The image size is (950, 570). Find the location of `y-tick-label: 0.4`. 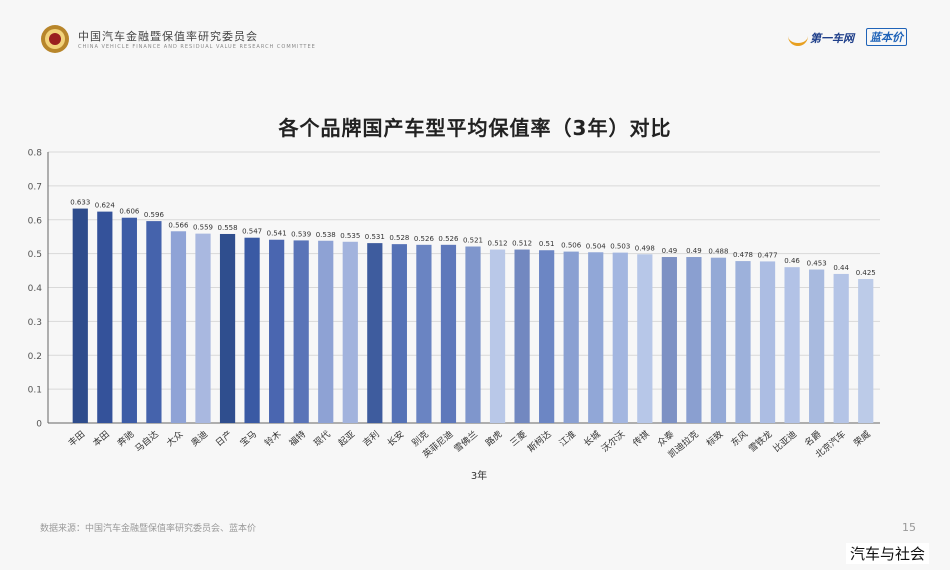

y-tick-label: 0.4 is located at coordinates (35, 289).